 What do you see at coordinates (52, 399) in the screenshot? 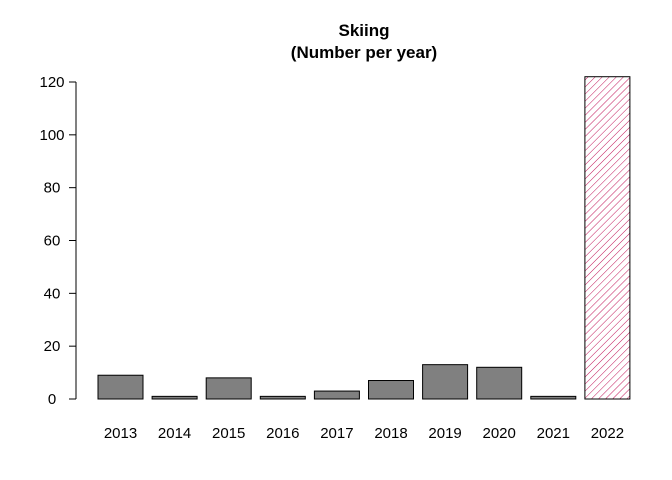
I see `y-tick-label: 0` at bounding box center [52, 399].